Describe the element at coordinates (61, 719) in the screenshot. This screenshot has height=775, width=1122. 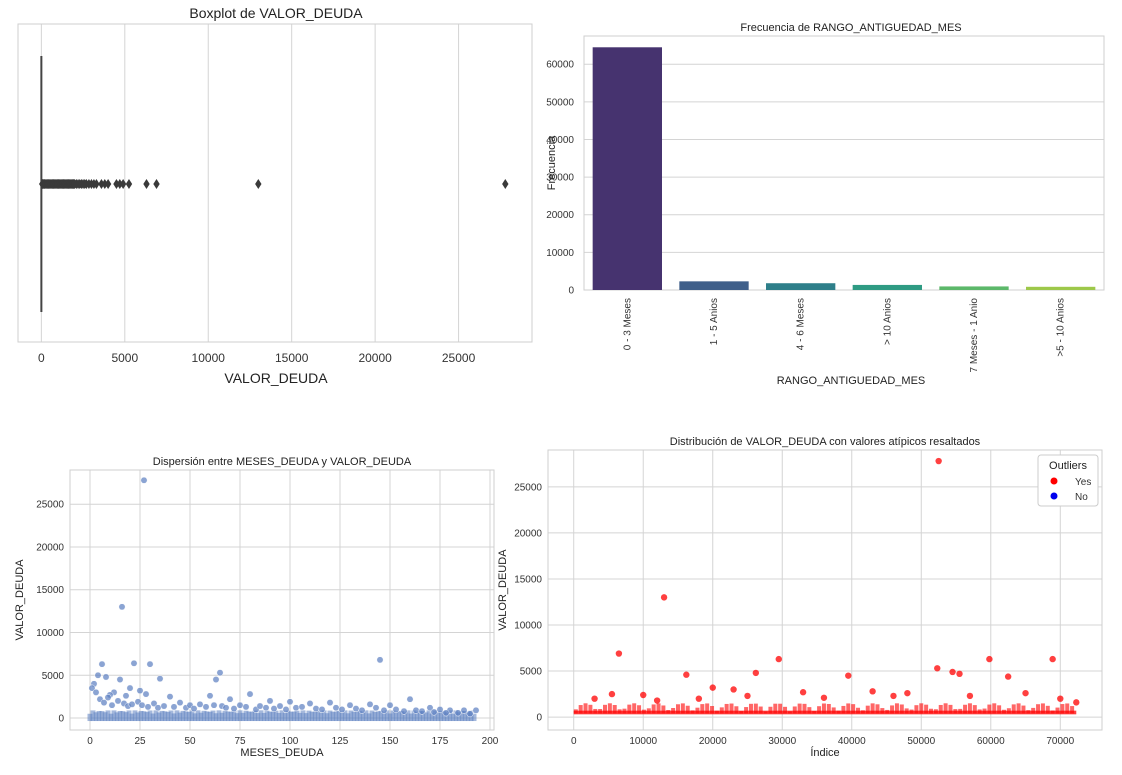
I see `scatter-meses-ytick: 0` at that location.